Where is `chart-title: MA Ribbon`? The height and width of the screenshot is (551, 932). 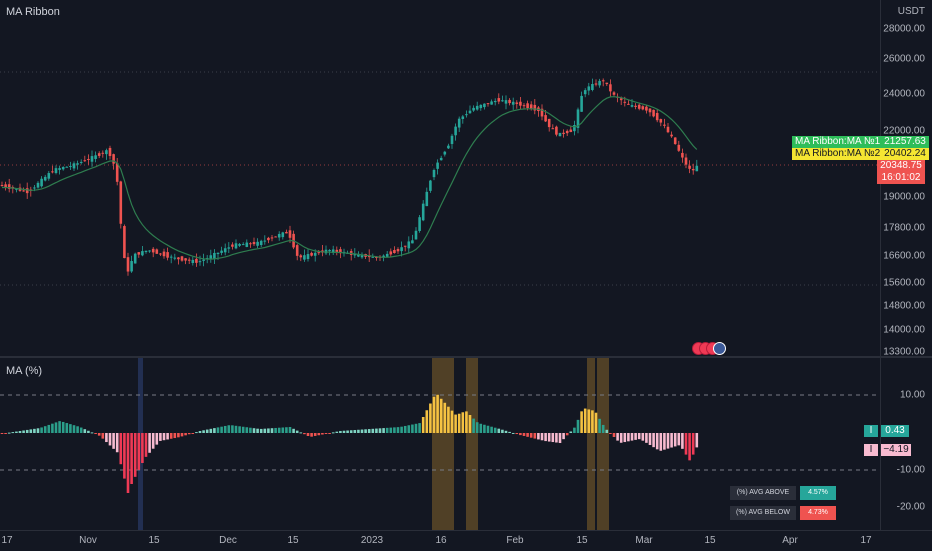 chart-title: MA Ribbon is located at coordinates (33, 12).